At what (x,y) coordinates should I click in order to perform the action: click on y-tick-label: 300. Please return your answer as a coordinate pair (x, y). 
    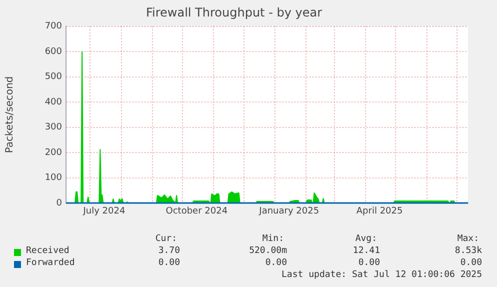
    Looking at the image, I should click on (53, 127).